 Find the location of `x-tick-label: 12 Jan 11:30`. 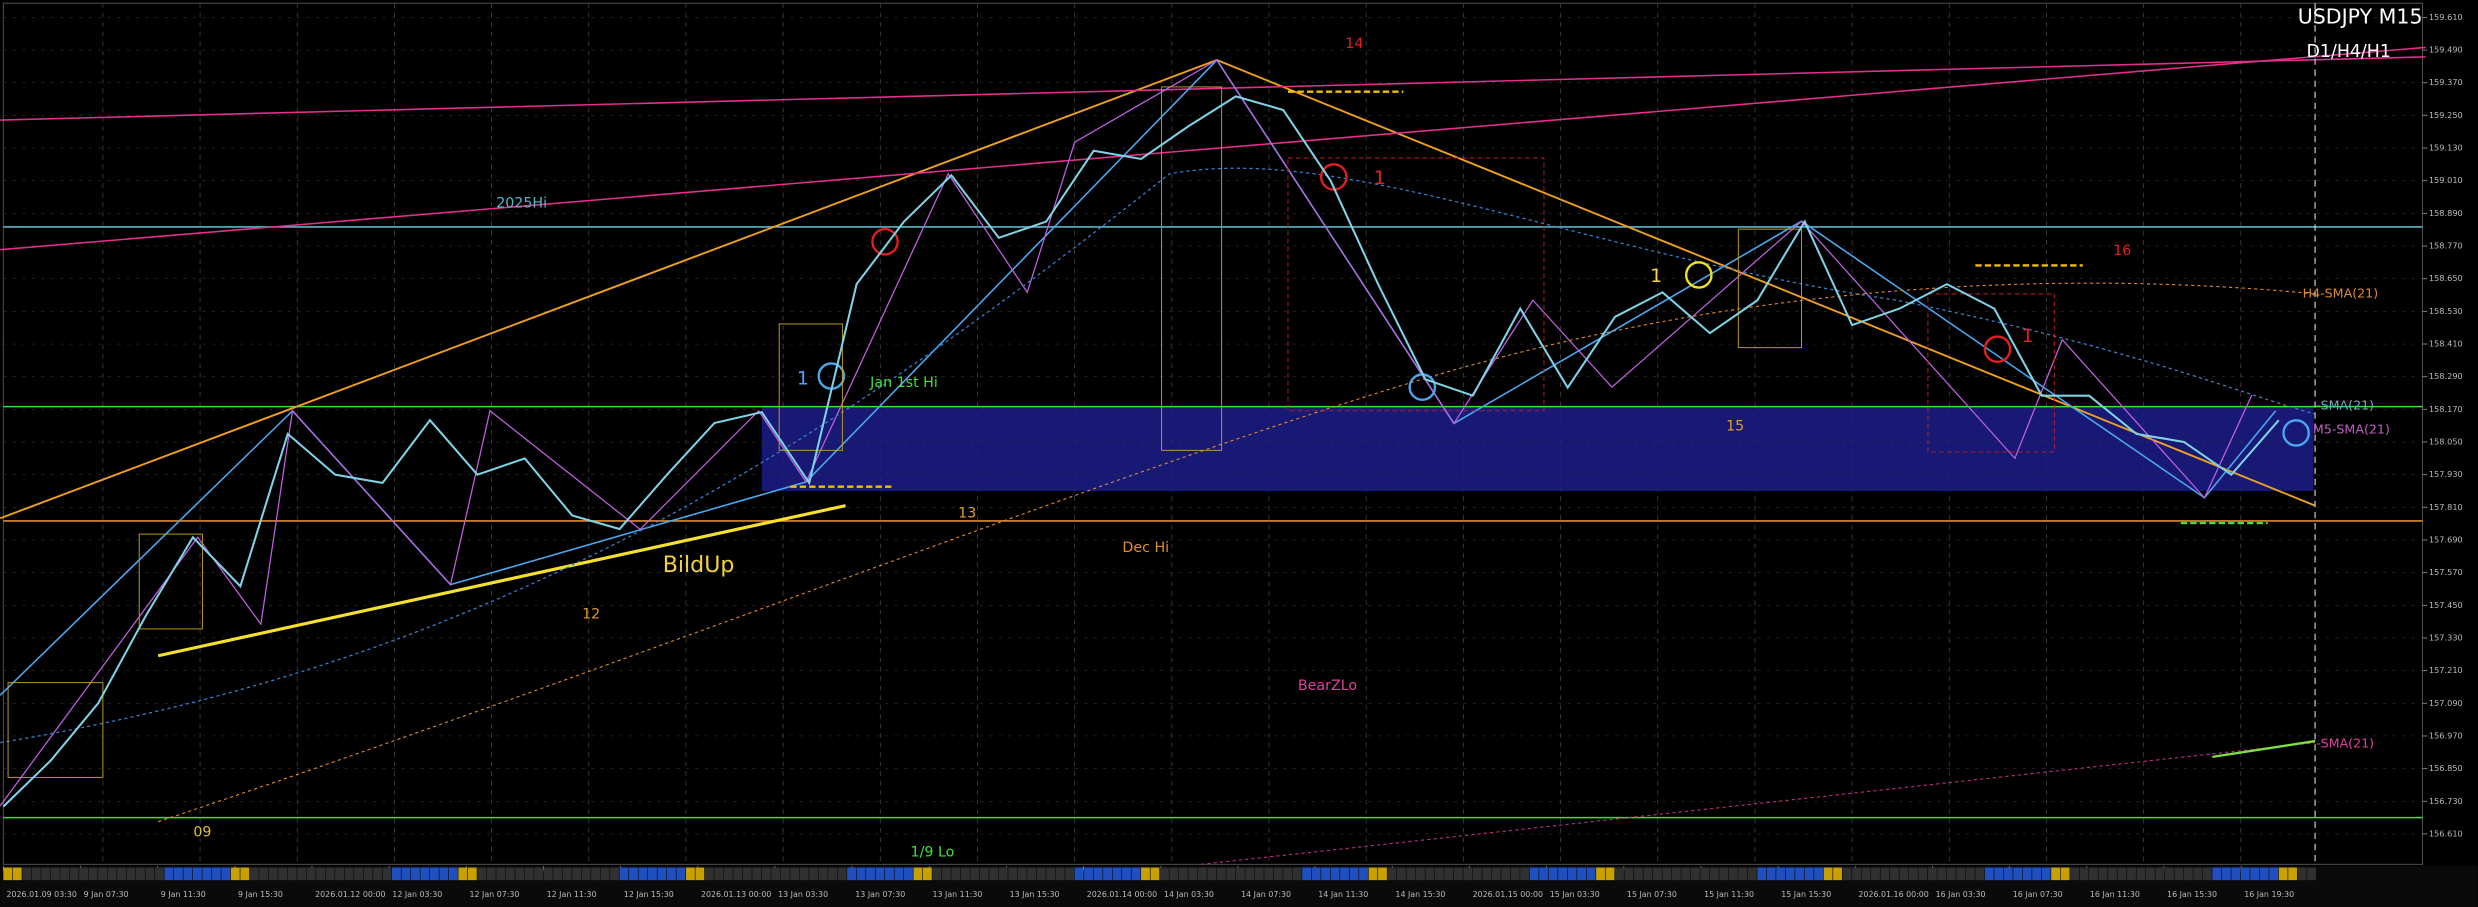

x-tick-label: 12 Jan 11:30 is located at coordinates (572, 894).